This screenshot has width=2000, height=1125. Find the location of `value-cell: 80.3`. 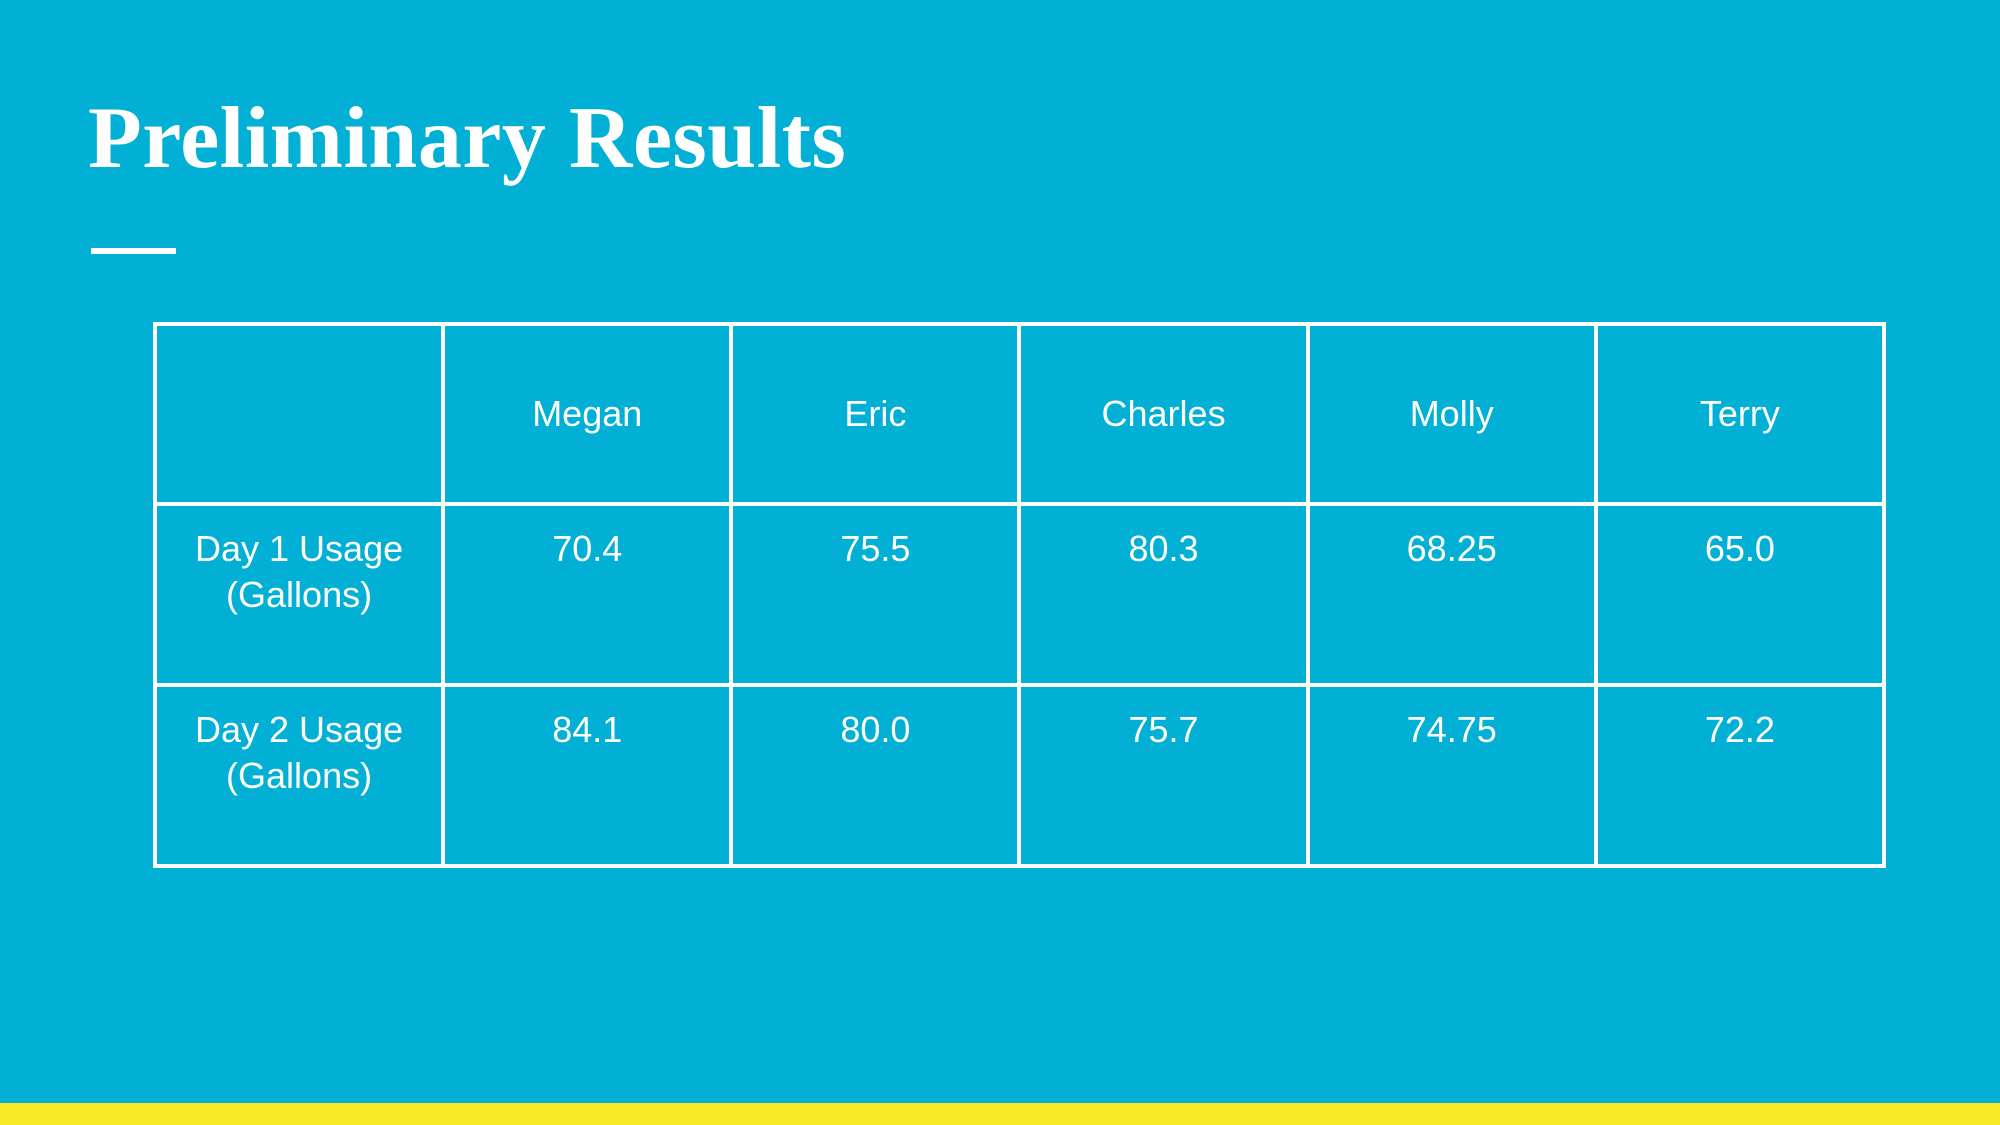

value-cell: 80.3 is located at coordinates (1163, 594).